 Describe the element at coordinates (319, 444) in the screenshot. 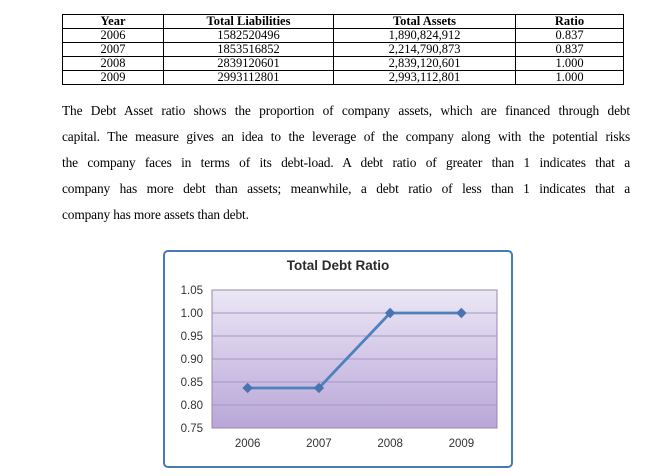

I see `x-axis-tick-label: 2007` at that location.